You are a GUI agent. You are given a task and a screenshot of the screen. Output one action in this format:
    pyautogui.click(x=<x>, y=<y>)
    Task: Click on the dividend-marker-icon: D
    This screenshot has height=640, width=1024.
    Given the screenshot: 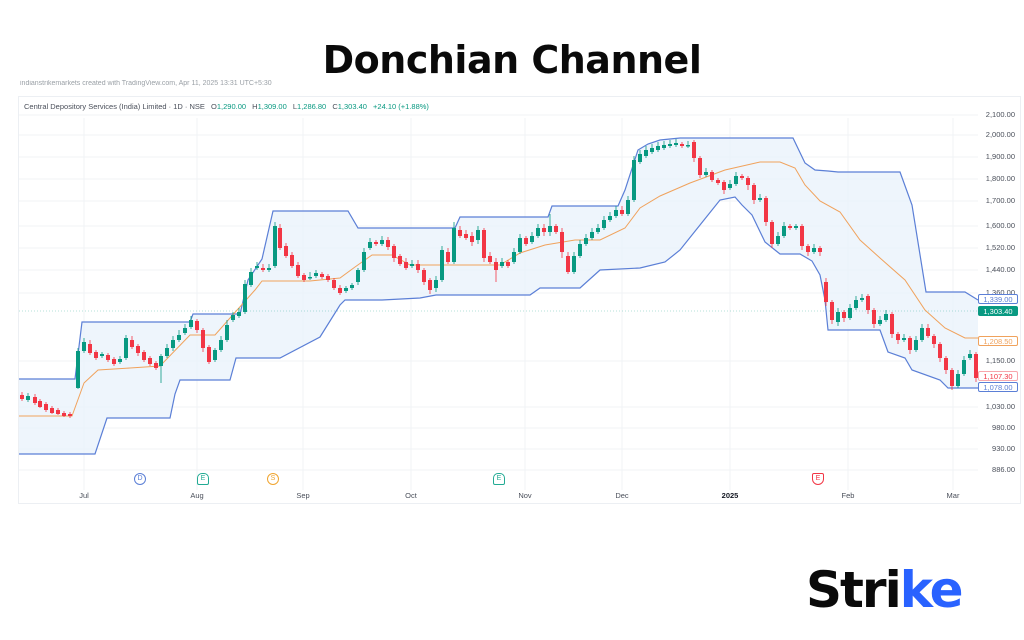 What is the action you would take?
    pyautogui.click(x=140, y=479)
    